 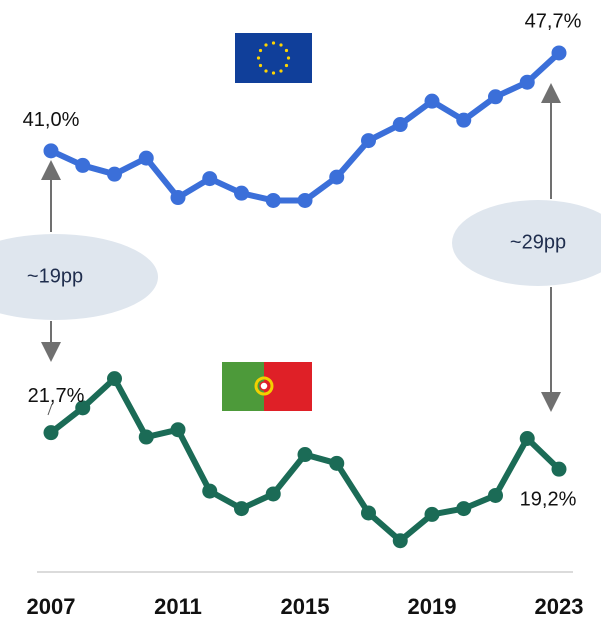 What do you see at coordinates (243, 386) in the screenshot?
I see `flag-green` at bounding box center [243, 386].